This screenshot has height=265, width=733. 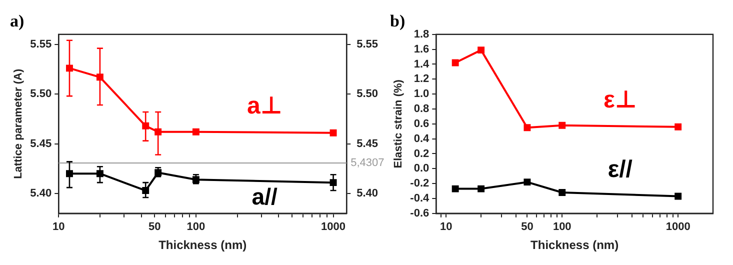 I want to click on y2-tick-label: 5.40, so click(x=367, y=194).